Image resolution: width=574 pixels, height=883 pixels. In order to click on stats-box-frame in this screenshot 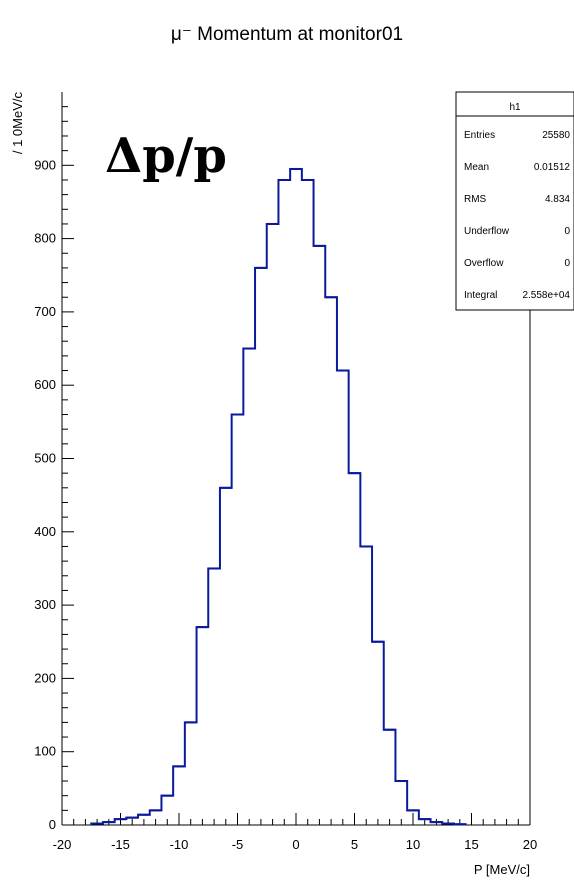, I will do `click(514, 201)`.